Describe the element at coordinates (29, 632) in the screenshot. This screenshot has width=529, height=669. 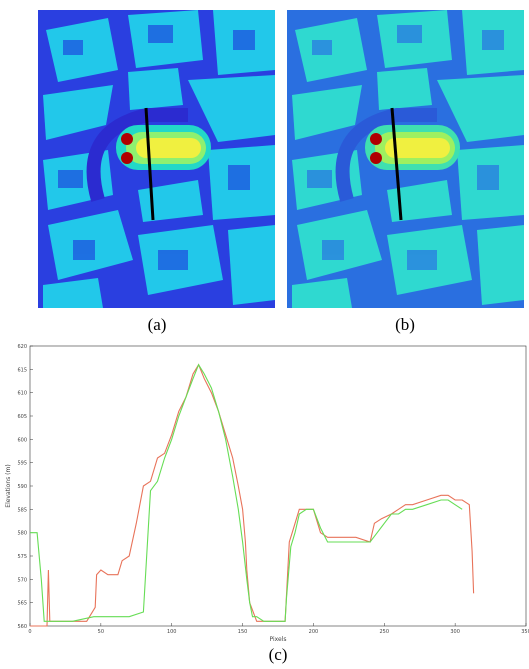
I see `x-tick-label: 0` at that location.